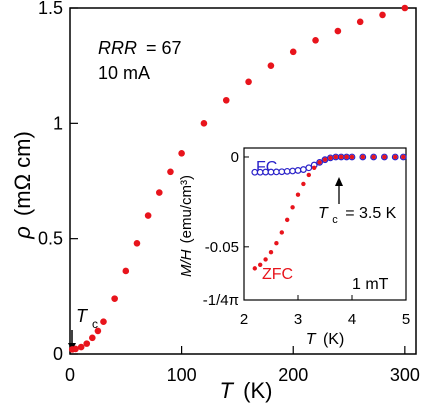 The image size is (436, 407). I want to click on rrr-annotation: RRR = 67, so click(140, 48).